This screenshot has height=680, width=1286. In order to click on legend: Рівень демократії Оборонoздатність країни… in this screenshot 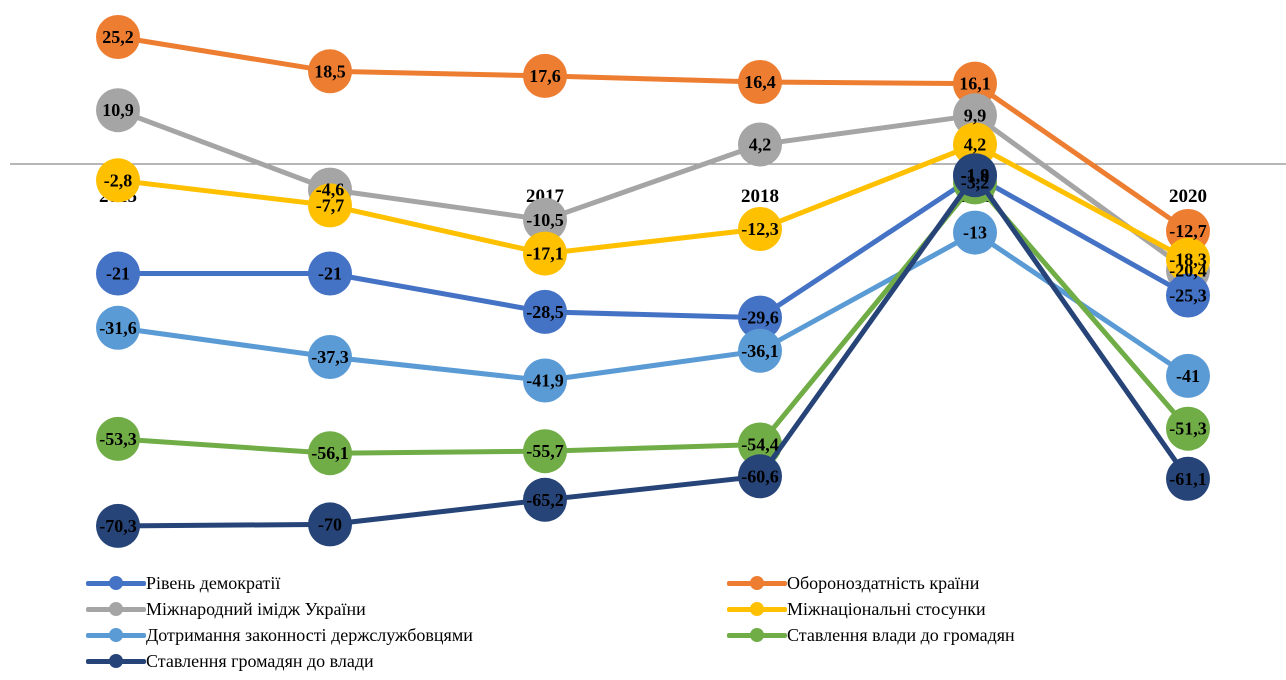, I will do `click(666, 626)`.